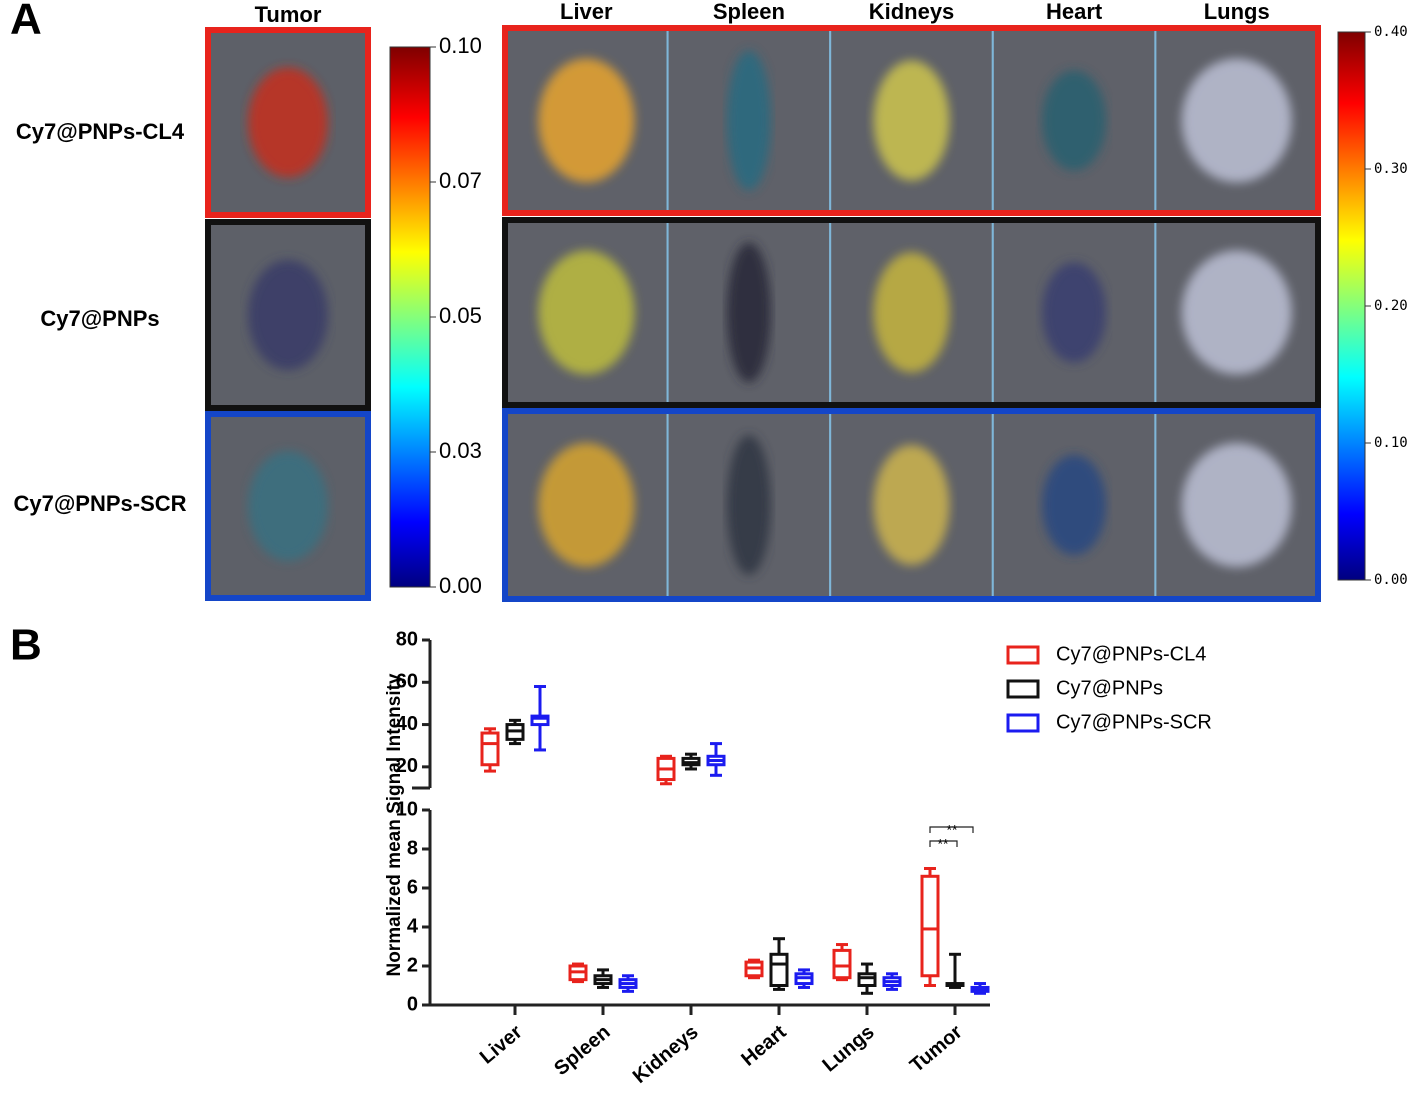 The width and height of the screenshot is (1418, 1095). What do you see at coordinates (666, 1054) in the screenshot?
I see `x-tick-label: Kidneys` at bounding box center [666, 1054].